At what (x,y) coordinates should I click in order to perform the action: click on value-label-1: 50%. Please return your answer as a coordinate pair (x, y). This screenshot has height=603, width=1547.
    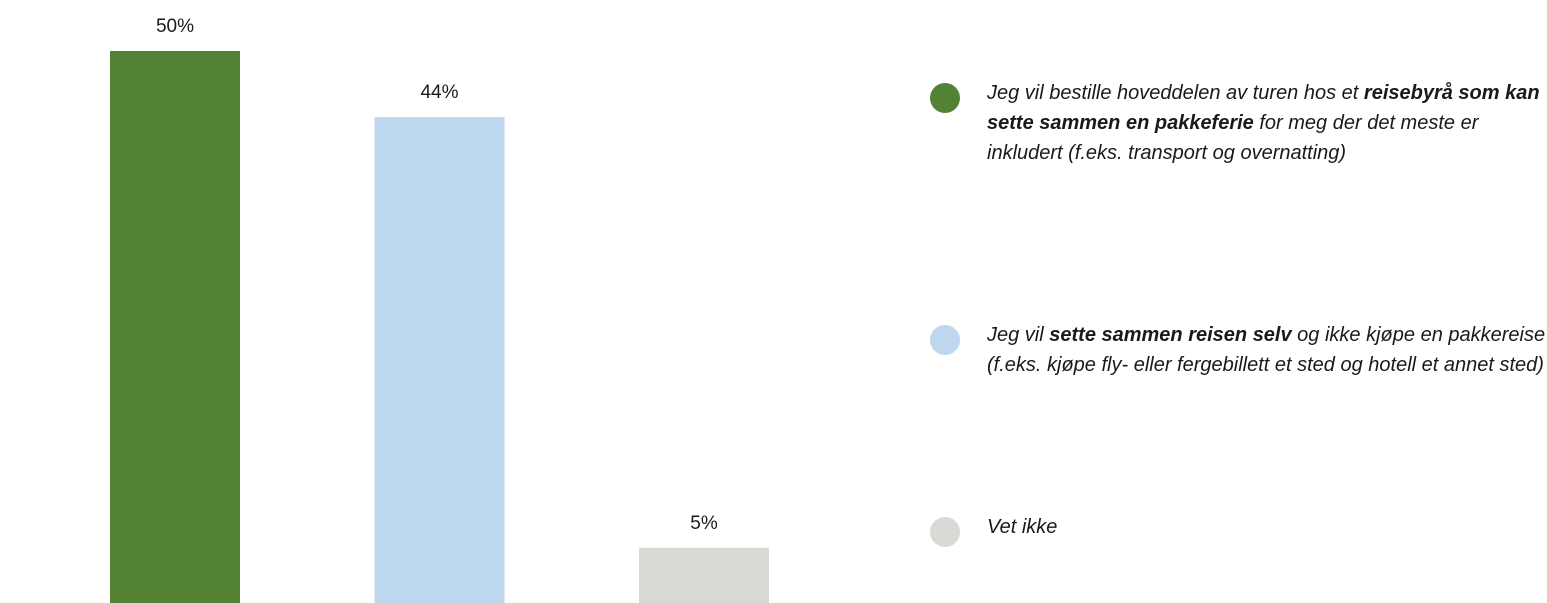
    Looking at the image, I should click on (175, 26).